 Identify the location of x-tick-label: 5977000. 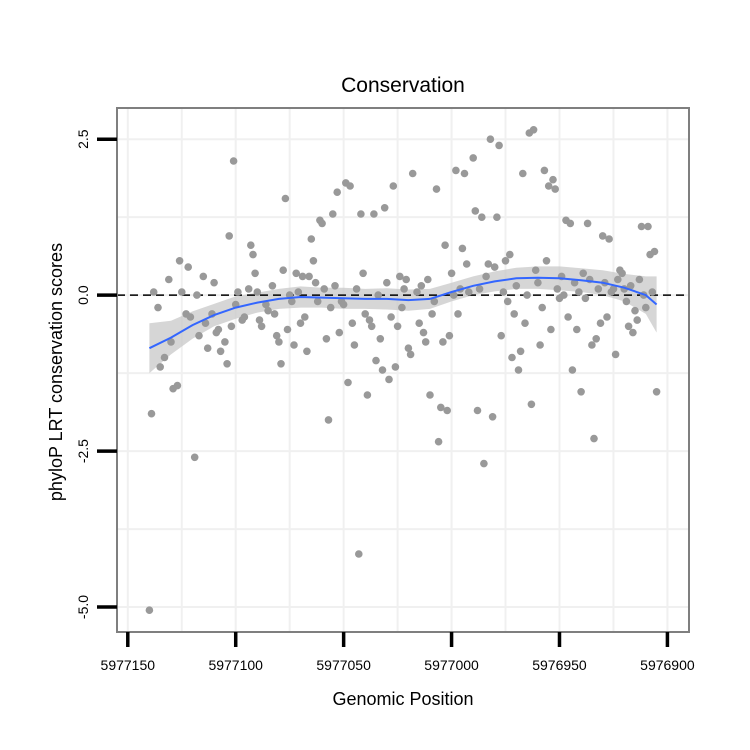
(451, 665).